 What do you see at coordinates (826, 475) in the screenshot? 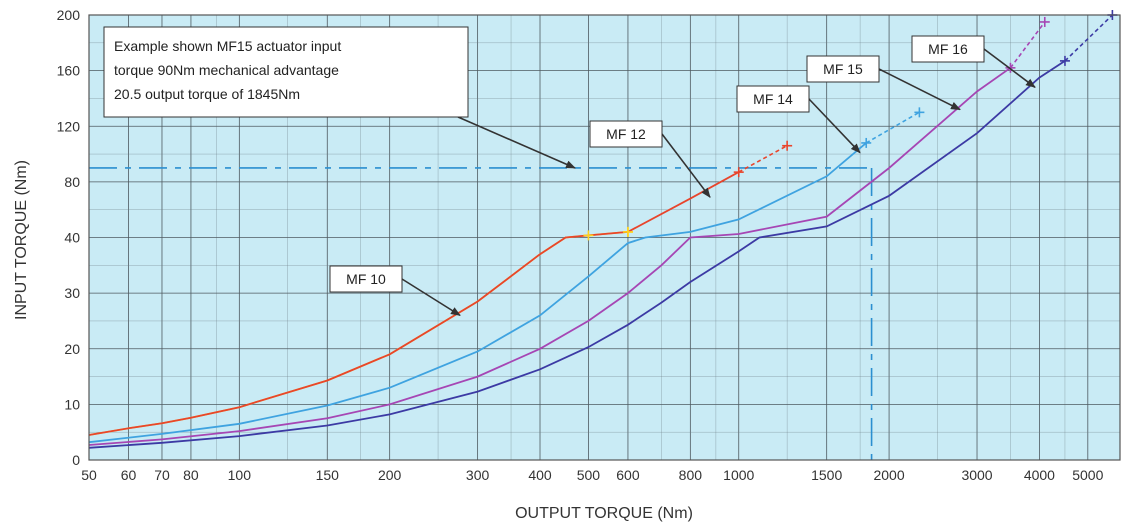
I see `x-tick-label: 1500` at bounding box center [826, 475].